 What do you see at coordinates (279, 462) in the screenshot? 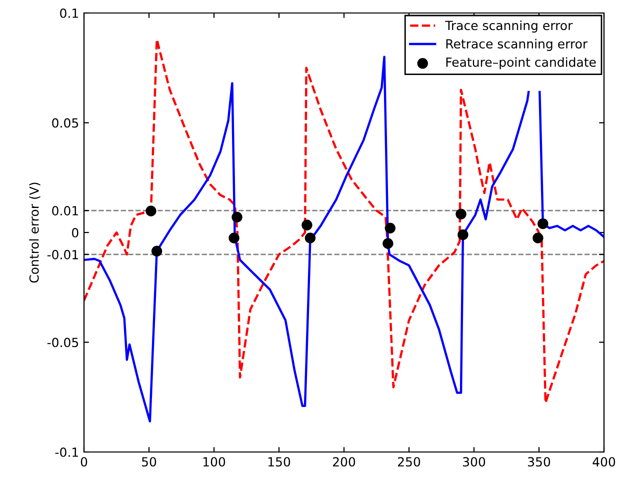
I see `x-tick-label: 150` at bounding box center [279, 462].